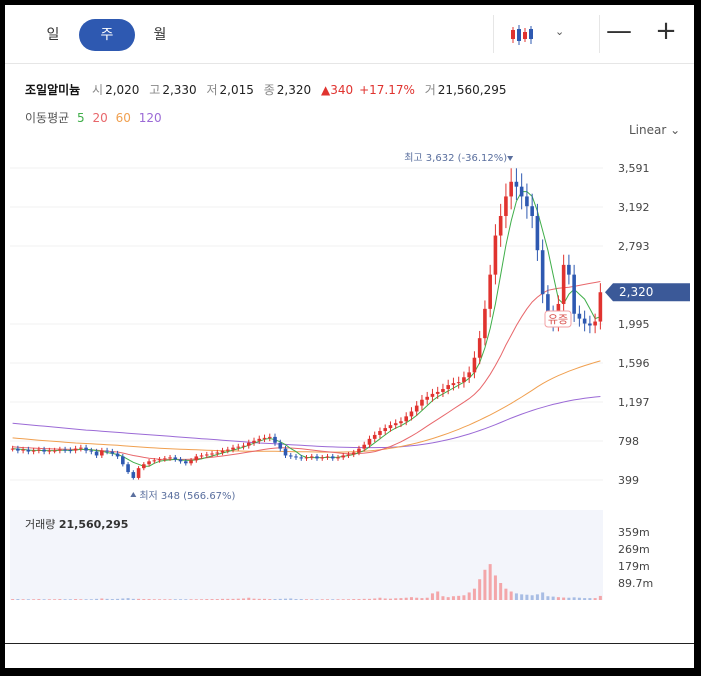 The image size is (701, 676). What do you see at coordinates (560, 31) in the screenshot?
I see `chevron-down-icon: ⌄` at bounding box center [560, 31].